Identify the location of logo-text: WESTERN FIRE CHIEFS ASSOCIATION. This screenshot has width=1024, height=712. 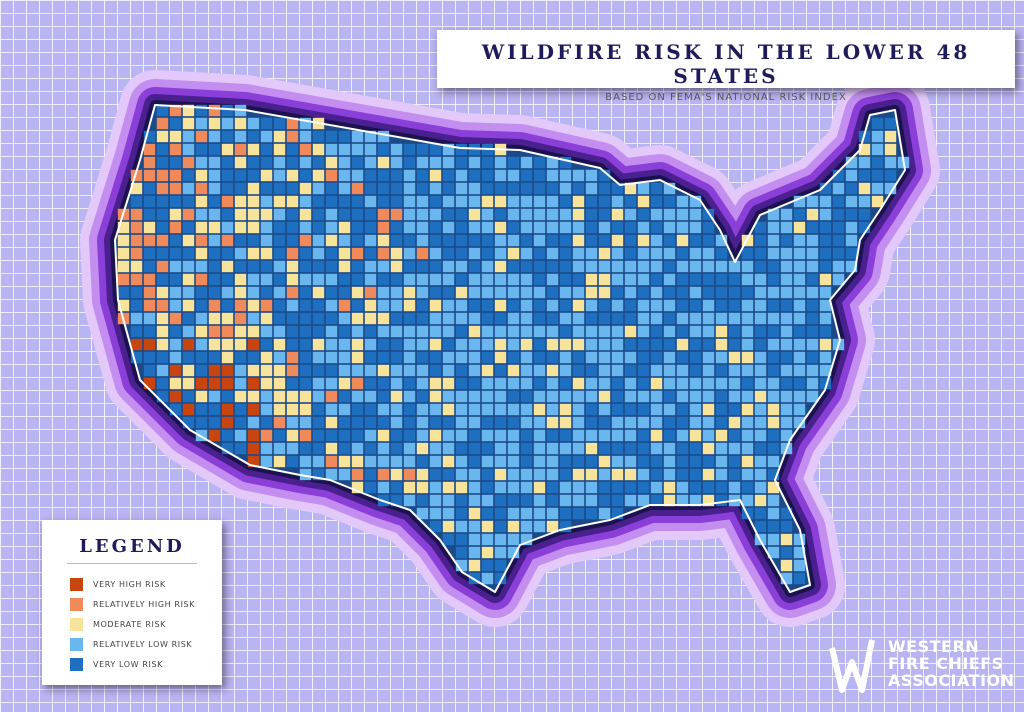
(951, 663).